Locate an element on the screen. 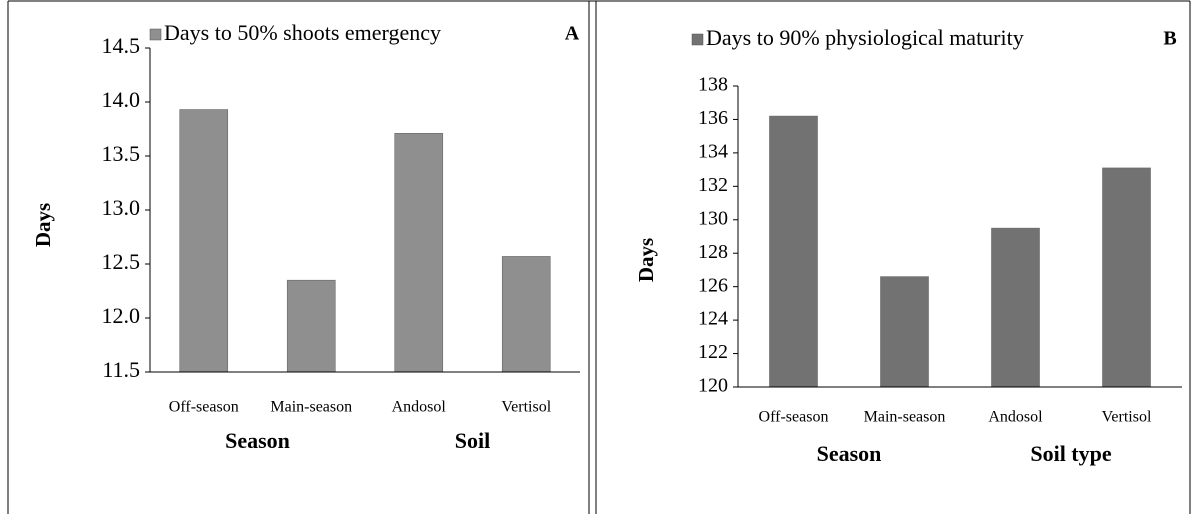 The width and height of the screenshot is (1197, 514). y-tick-label: 13.0 is located at coordinates (121, 207).